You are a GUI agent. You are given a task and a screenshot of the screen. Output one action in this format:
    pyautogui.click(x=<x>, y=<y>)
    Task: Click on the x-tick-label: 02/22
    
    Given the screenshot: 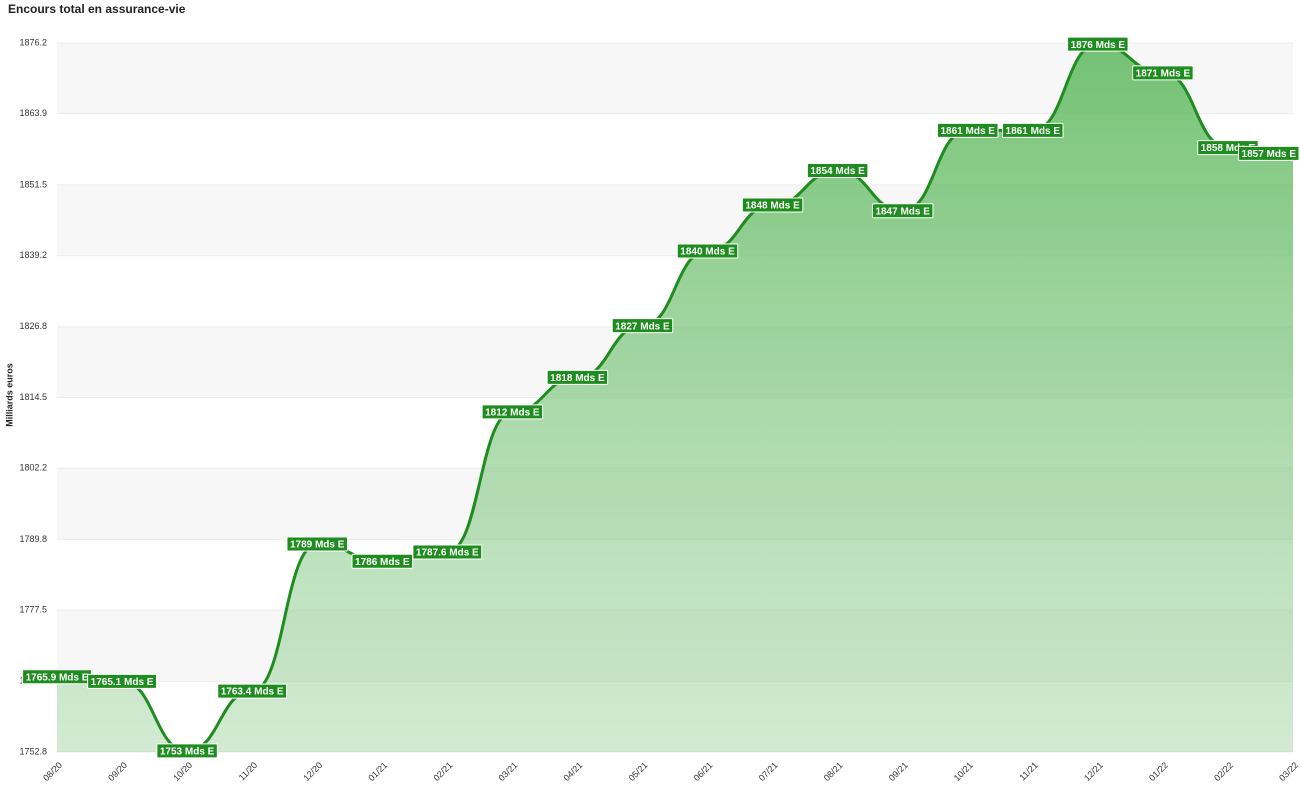 What is the action you would take?
    pyautogui.click(x=1223, y=771)
    